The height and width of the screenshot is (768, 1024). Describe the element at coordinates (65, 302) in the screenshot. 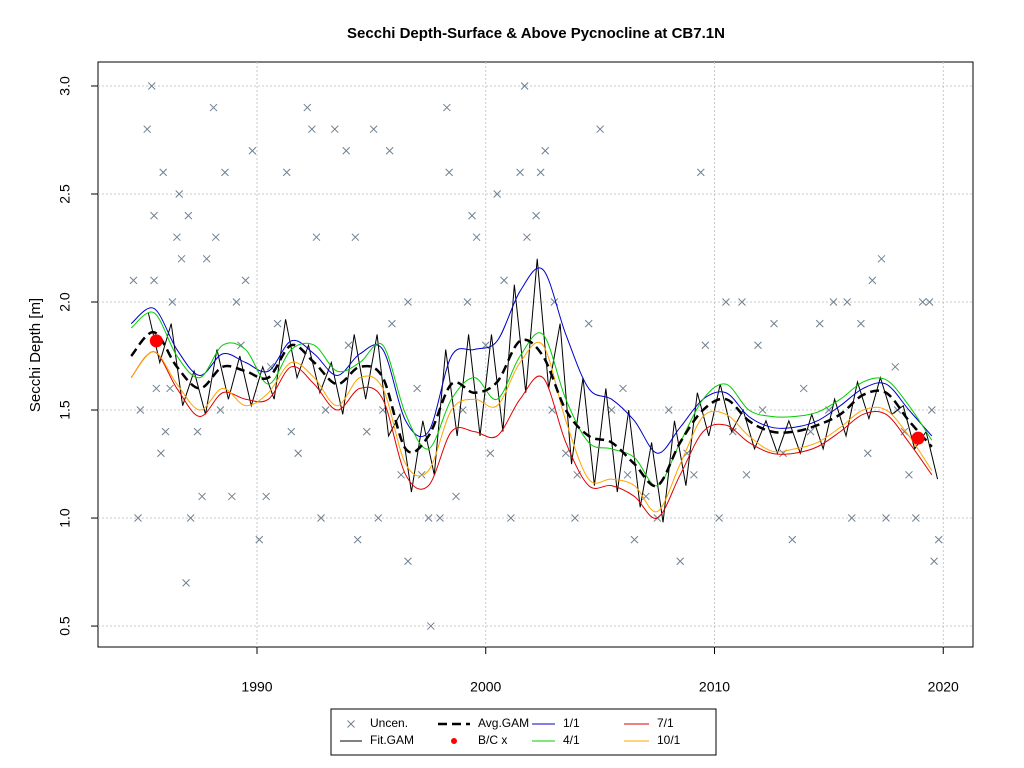

I see `y-tick-label: 2.0` at that location.